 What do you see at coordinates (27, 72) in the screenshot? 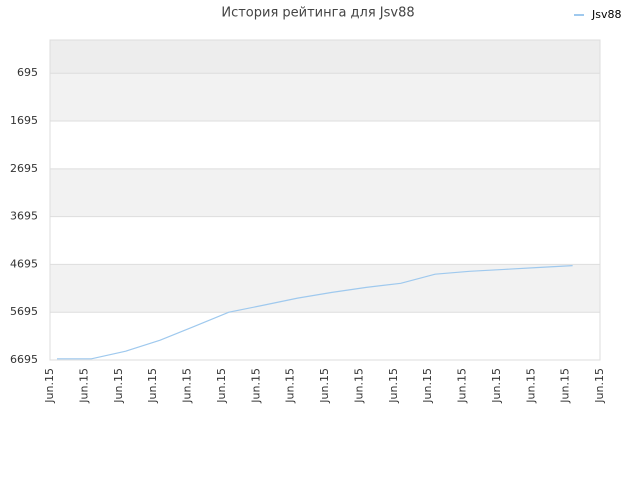
I see `y-tick-label: 695` at bounding box center [27, 72].